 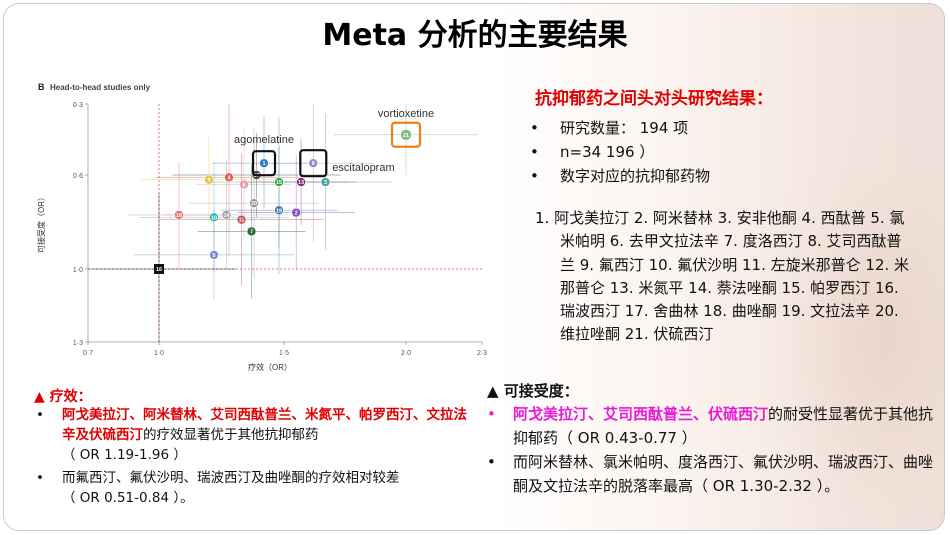 I want to click on efficacy-superior-text: 的疗效显著优于其他抗抑郁药, so click(x=231, y=435).